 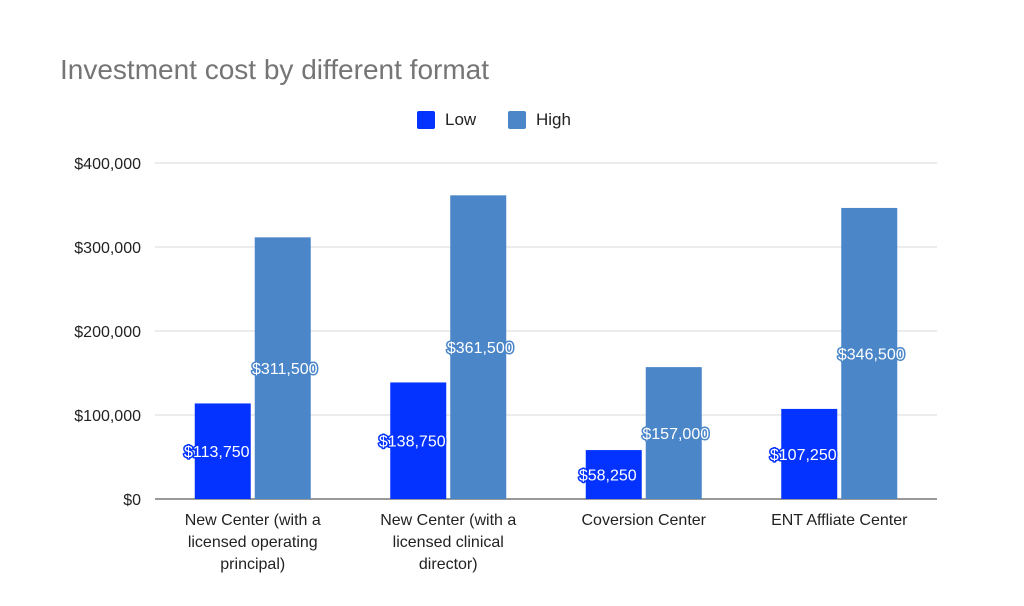 I want to click on data-label: $361,500, so click(x=480, y=348).